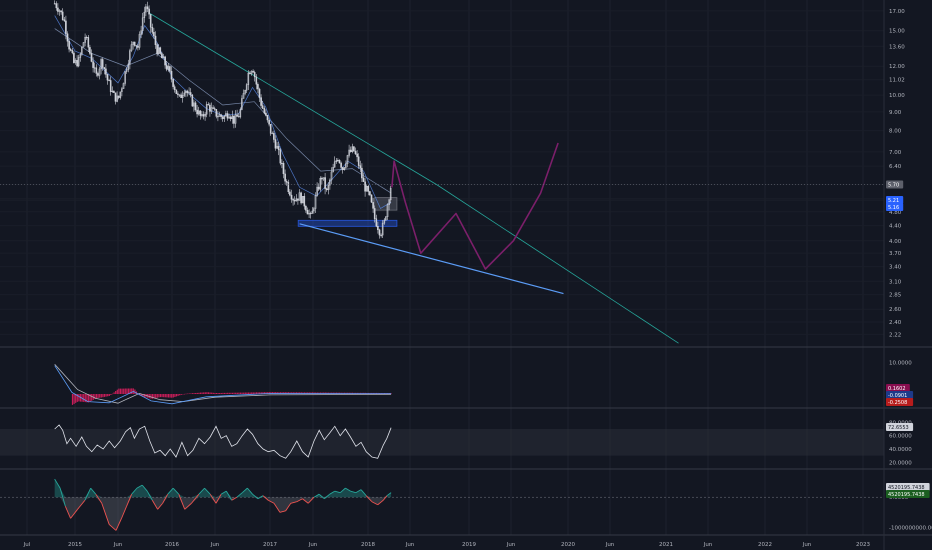 This screenshot has width=932, height=550. What do you see at coordinates (475, 206) in the screenshot?
I see `projection-path` at bounding box center [475, 206].